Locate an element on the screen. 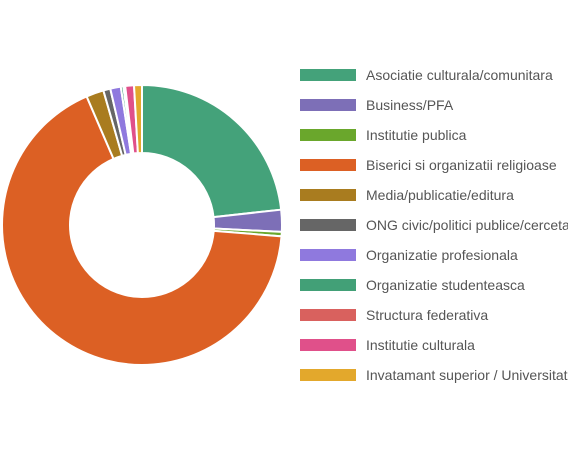  legend-item-1: Business/PFA is located at coordinates (434, 105).